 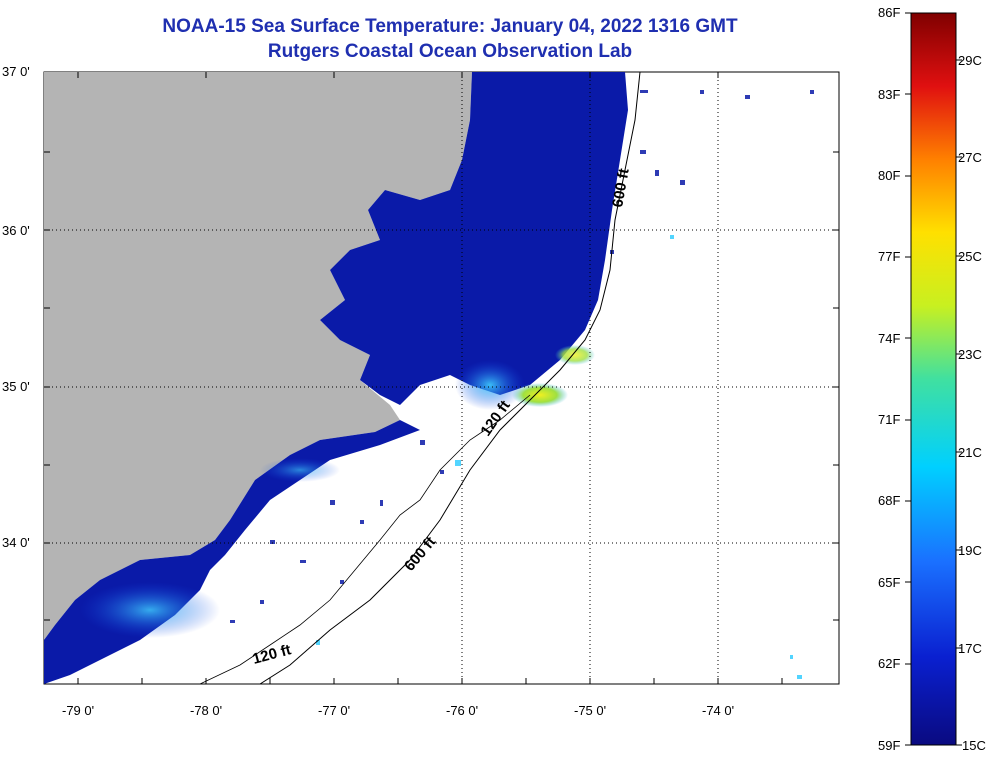 What do you see at coordinates (970, 550) in the screenshot?
I see `colorbar-c-label: 19C` at bounding box center [970, 550].